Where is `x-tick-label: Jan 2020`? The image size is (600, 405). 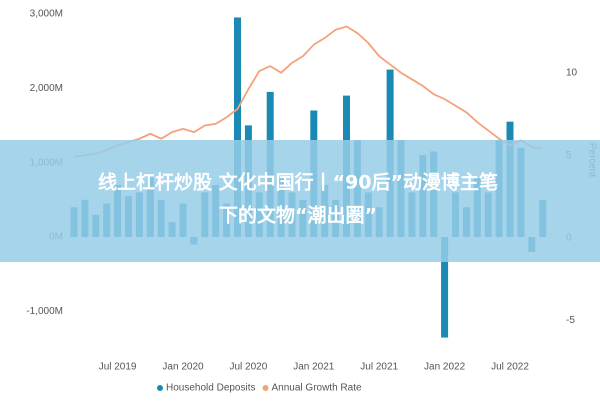 x-tick-label: Jan 2020 is located at coordinates (183, 367).